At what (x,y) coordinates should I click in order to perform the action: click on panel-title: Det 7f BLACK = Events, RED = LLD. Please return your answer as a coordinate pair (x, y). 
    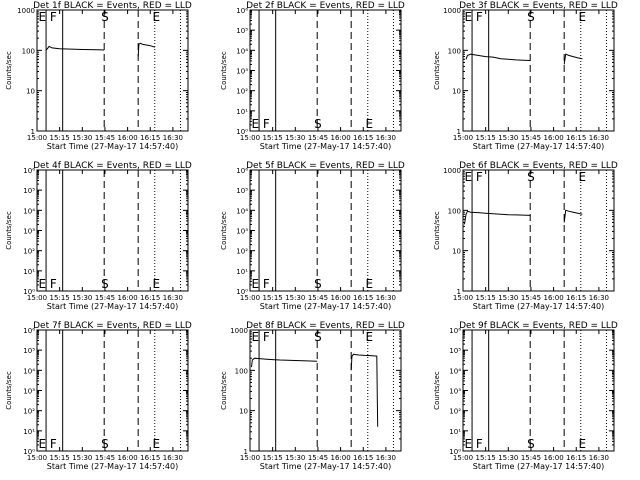
    Looking at the image, I should click on (112, 326).